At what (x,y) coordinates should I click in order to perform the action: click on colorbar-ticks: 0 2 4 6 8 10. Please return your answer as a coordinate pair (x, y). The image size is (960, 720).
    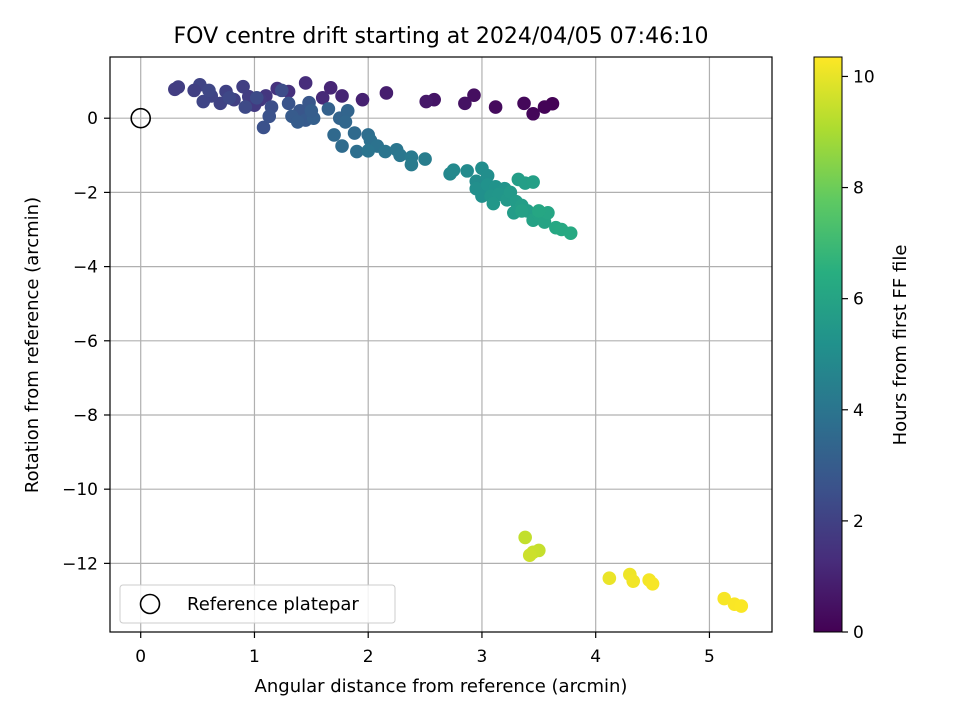
    Looking at the image, I should click on (858, 355).